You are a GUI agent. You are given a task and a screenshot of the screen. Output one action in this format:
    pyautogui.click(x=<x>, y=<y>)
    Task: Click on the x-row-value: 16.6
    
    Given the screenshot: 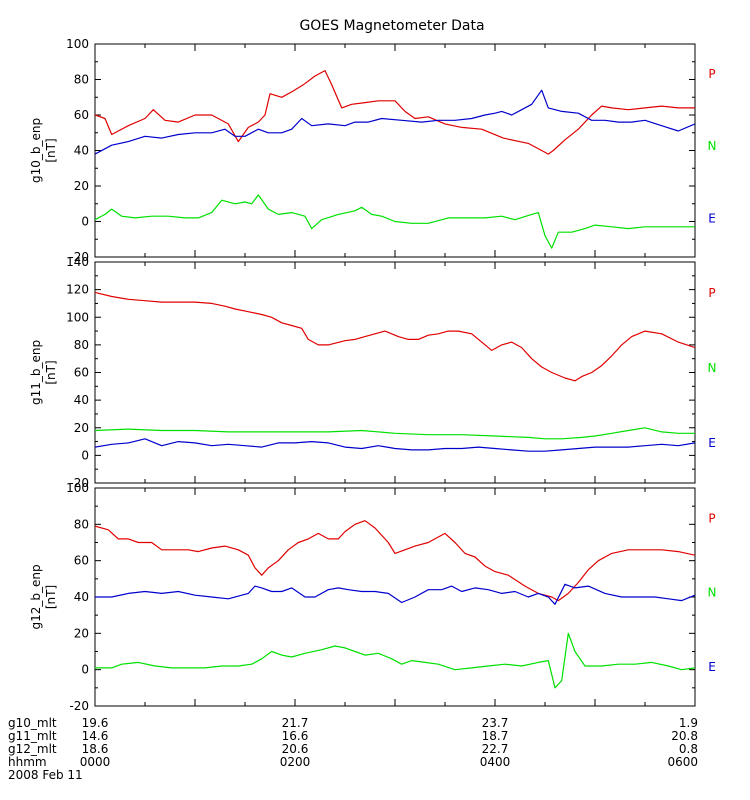 What is the action you would take?
    pyautogui.click(x=295, y=736)
    